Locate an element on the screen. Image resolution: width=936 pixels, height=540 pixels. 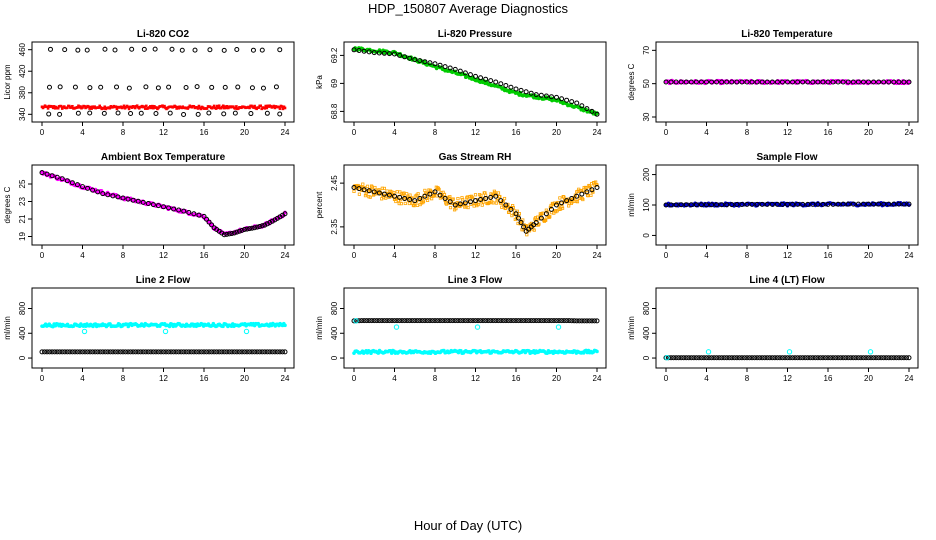
x-tick-label: 20 is located at coordinates (244, 255).